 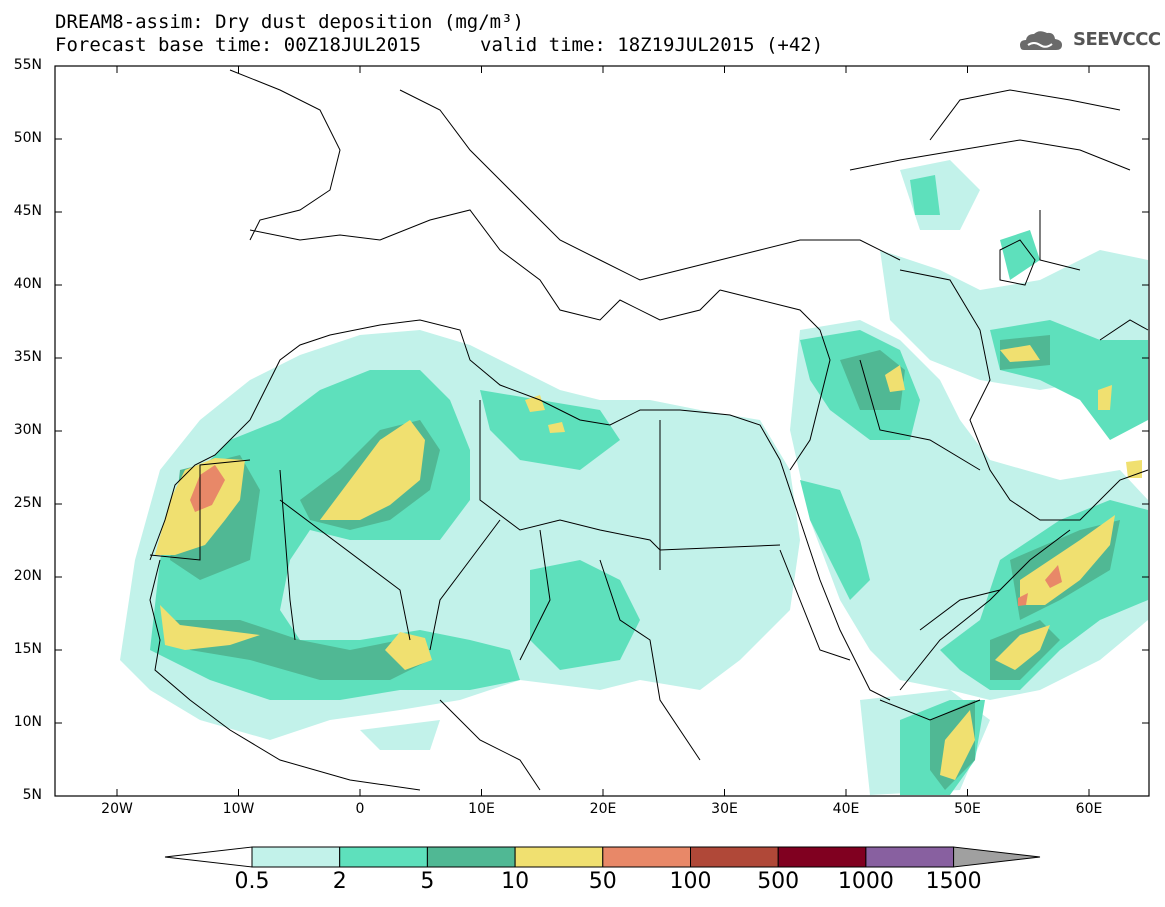 What do you see at coordinates (252, 881) in the screenshot?
I see `legend-label: 0.5` at bounding box center [252, 881].